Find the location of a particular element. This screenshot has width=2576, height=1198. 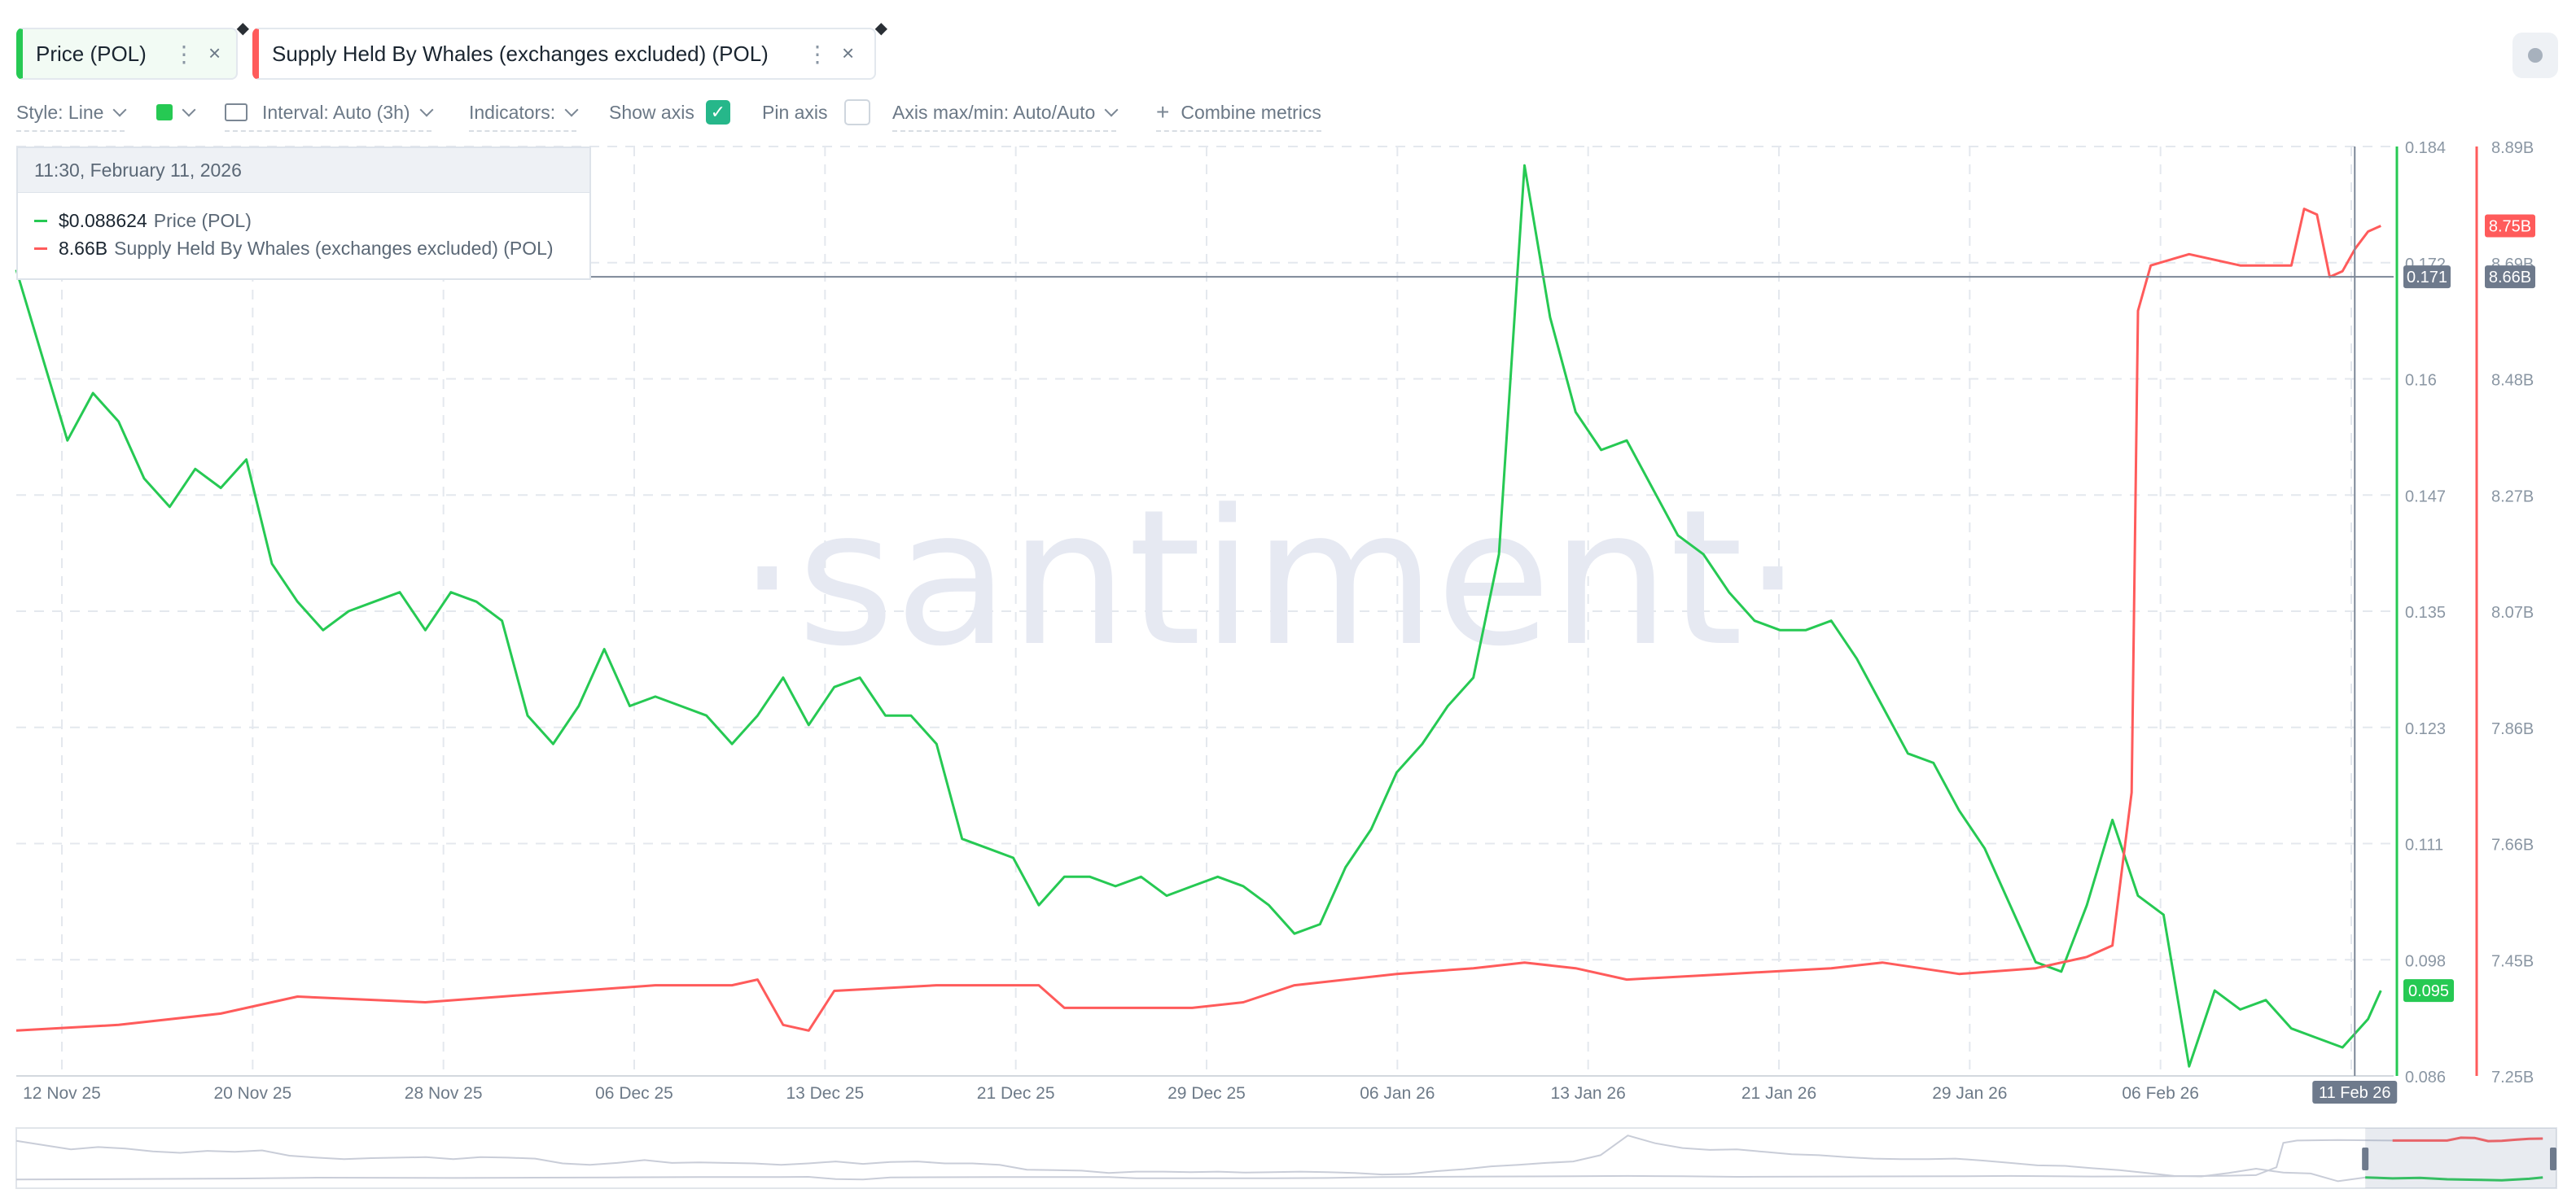

tooltip-name: Price (POL) is located at coordinates (202, 220).